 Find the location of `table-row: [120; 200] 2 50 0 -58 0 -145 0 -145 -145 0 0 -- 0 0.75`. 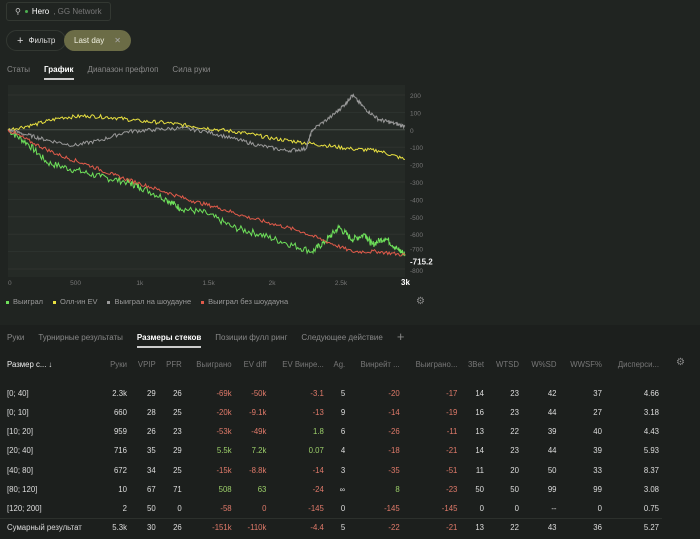

table-row: [120; 200] 2 50 0 -58 0 -145 0 -145 -145 0 0 -- 0 0.75 is located at coordinates (331, 508).